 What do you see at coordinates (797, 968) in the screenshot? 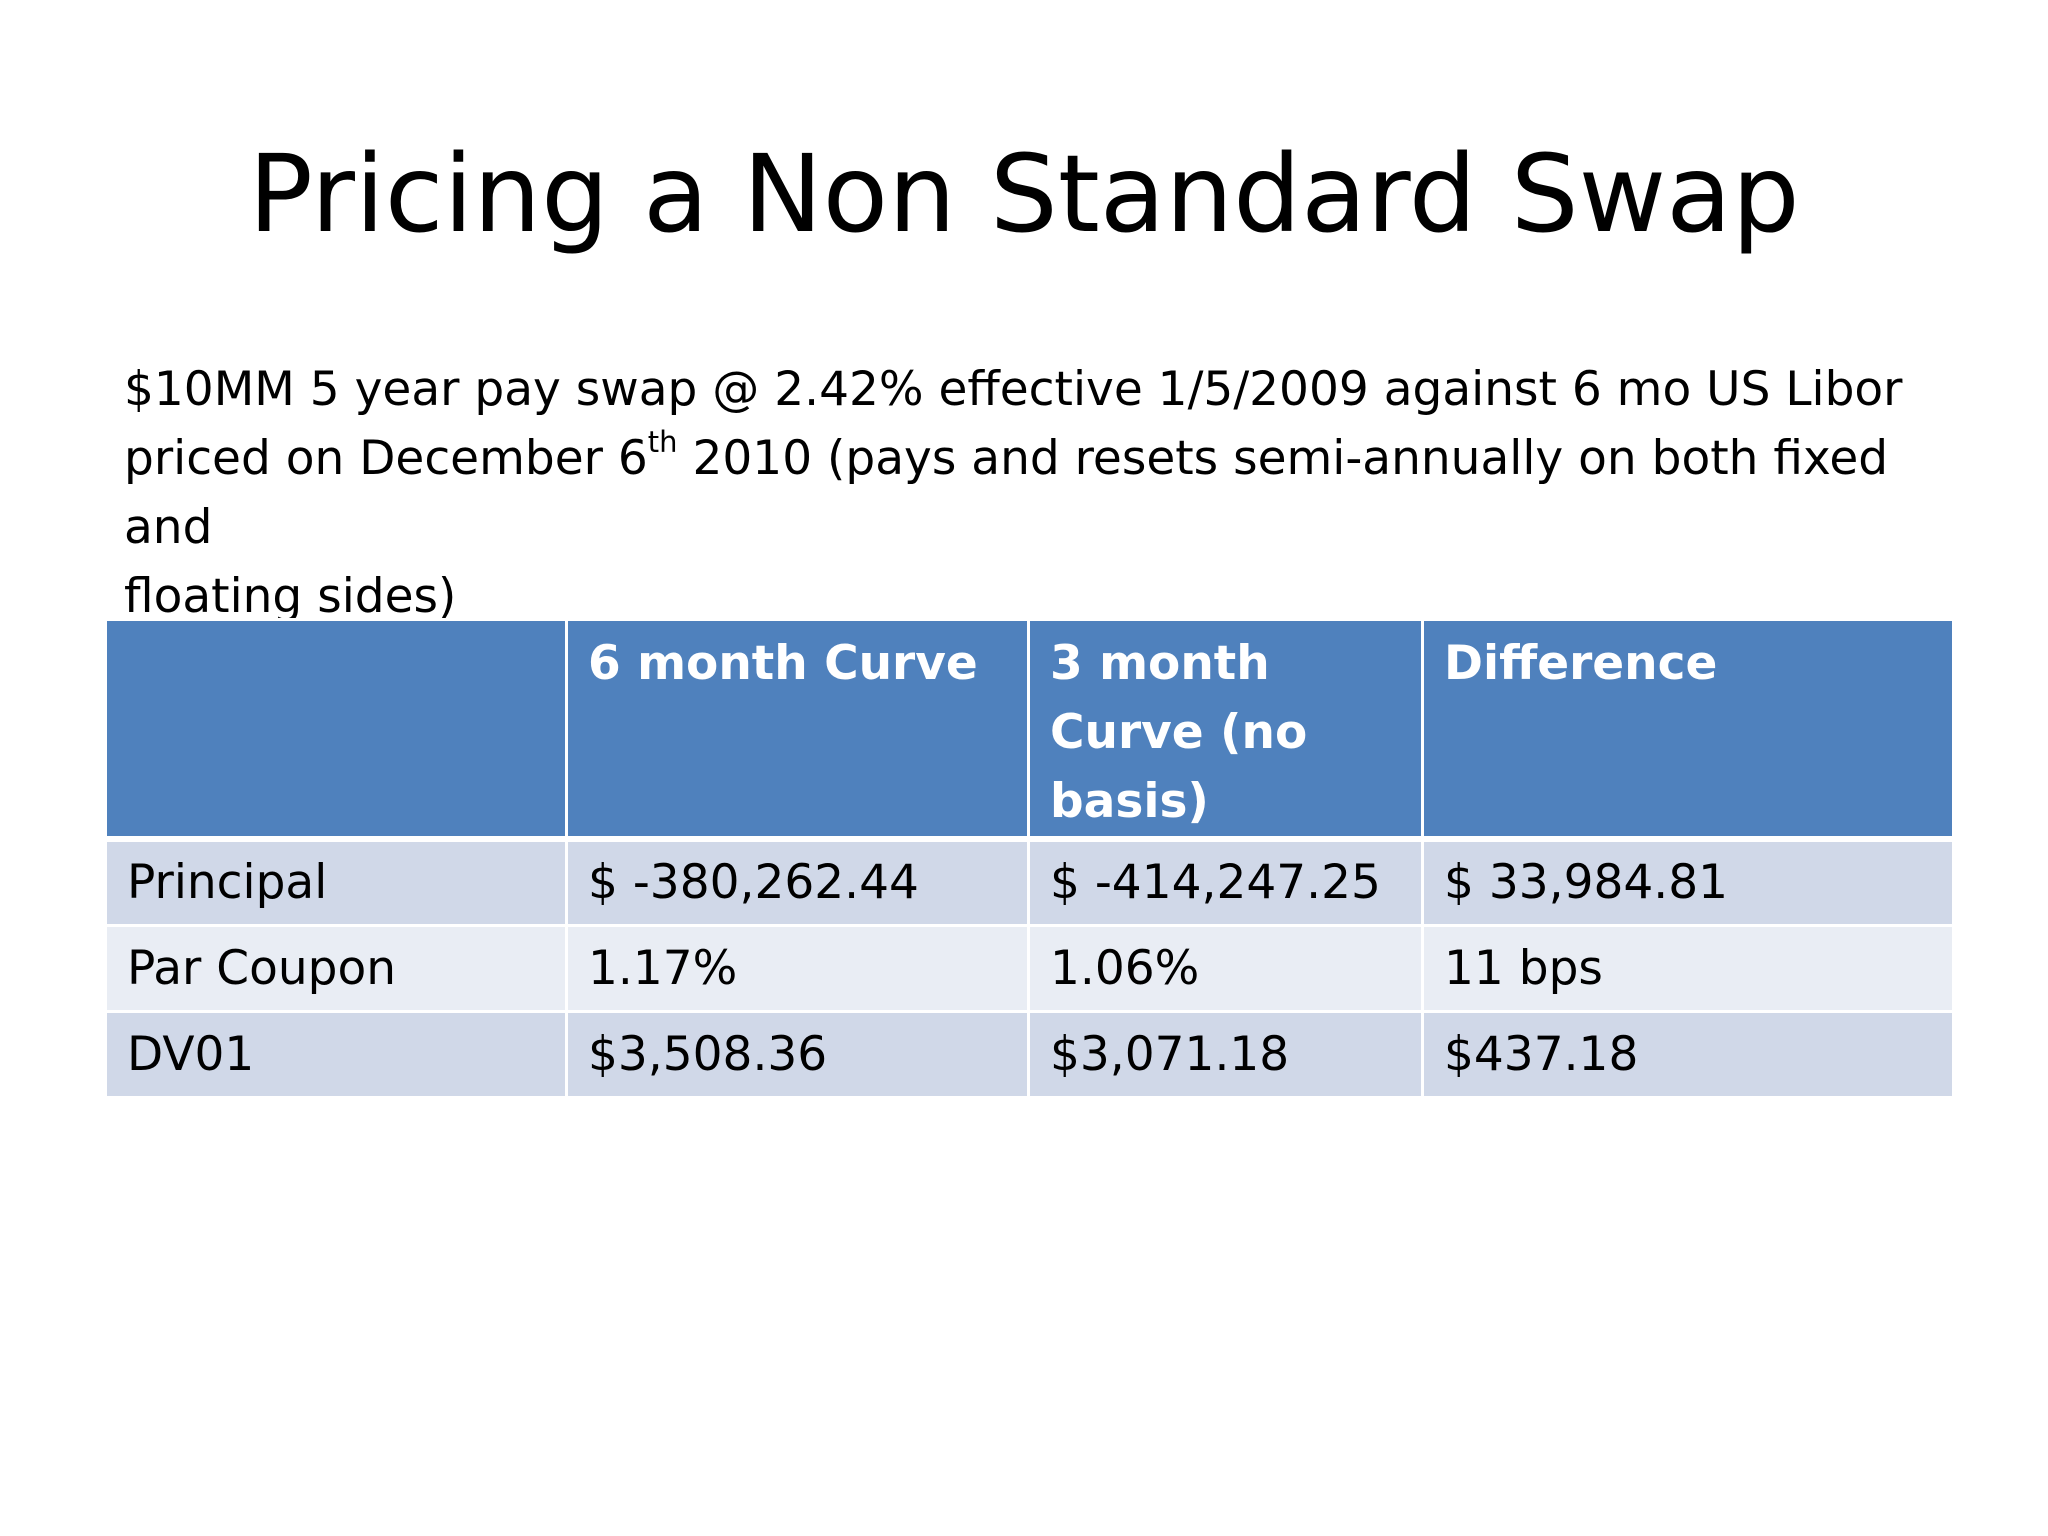
I see `table-cell: 1.17%` at bounding box center [797, 968].